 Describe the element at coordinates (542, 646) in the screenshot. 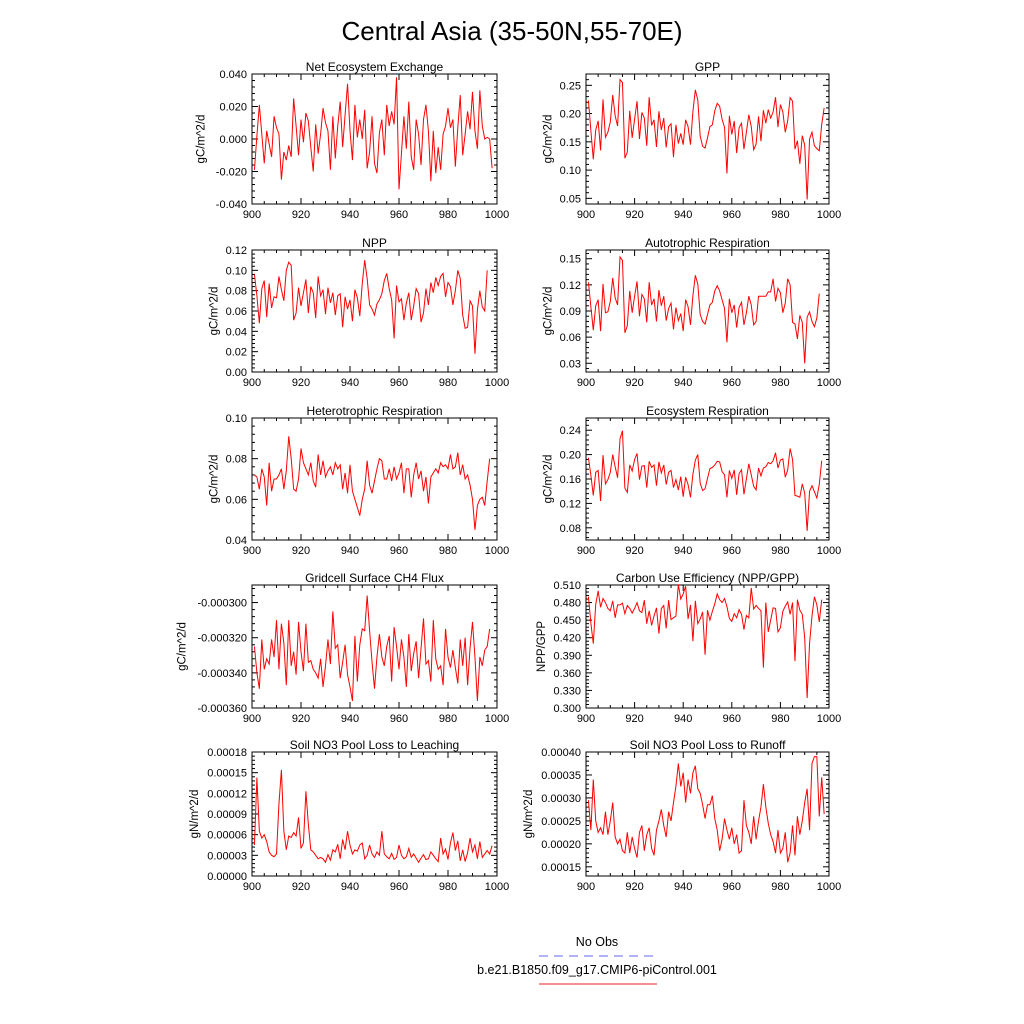

I see `y-axis-label: NPP/GPP` at that location.